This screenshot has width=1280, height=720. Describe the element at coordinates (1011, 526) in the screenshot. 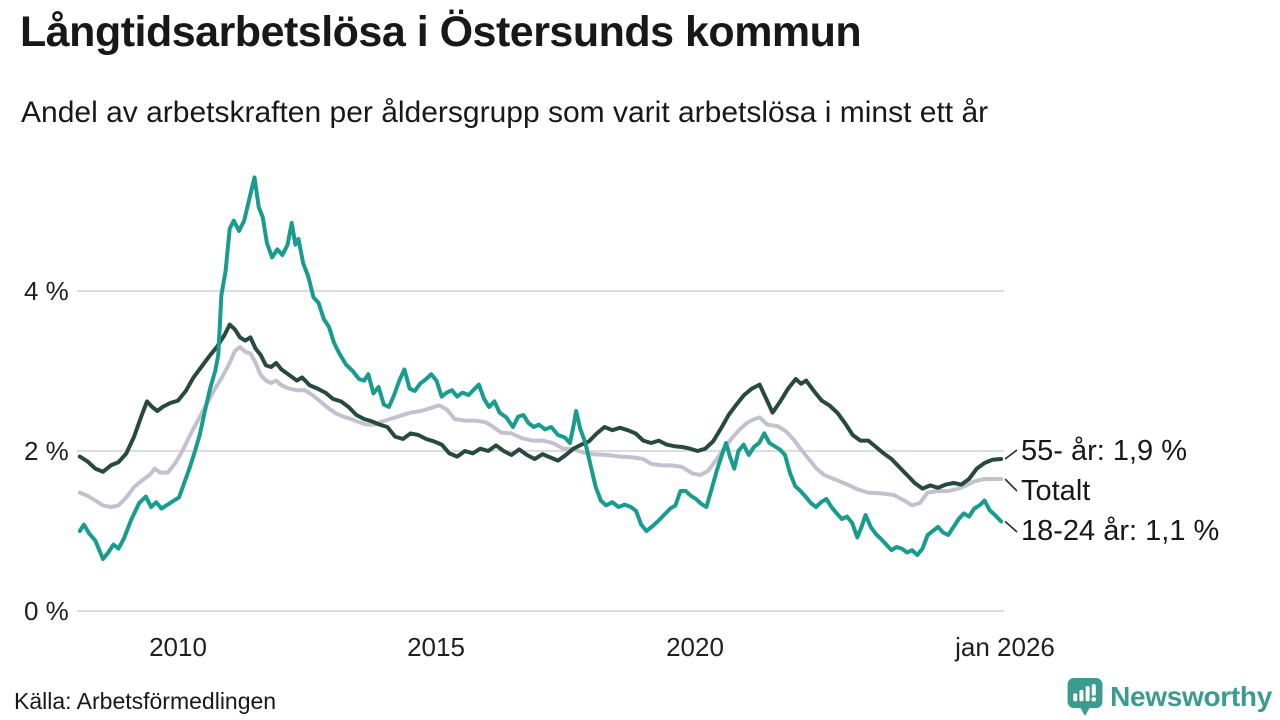

I see `label-connector-18-24-ar` at that location.